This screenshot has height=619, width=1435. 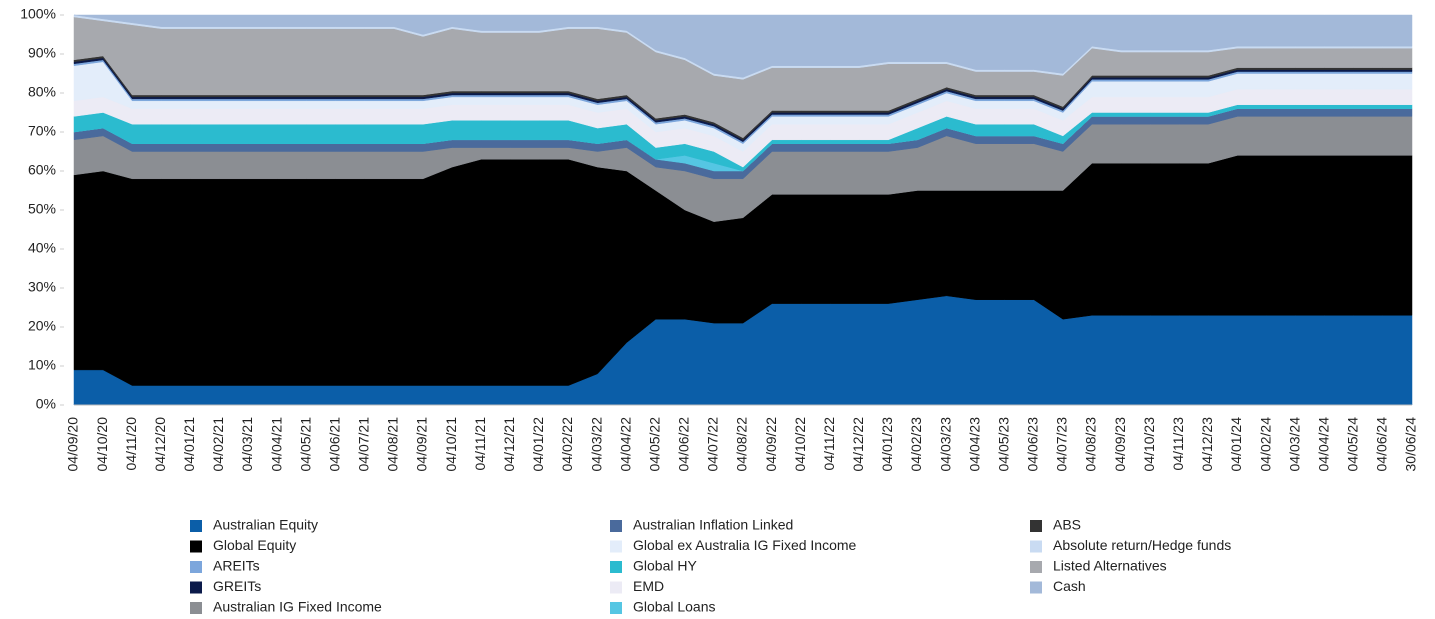 What do you see at coordinates (1062, 444) in the screenshot?
I see `x-tick-label: 04/07/23` at bounding box center [1062, 444].